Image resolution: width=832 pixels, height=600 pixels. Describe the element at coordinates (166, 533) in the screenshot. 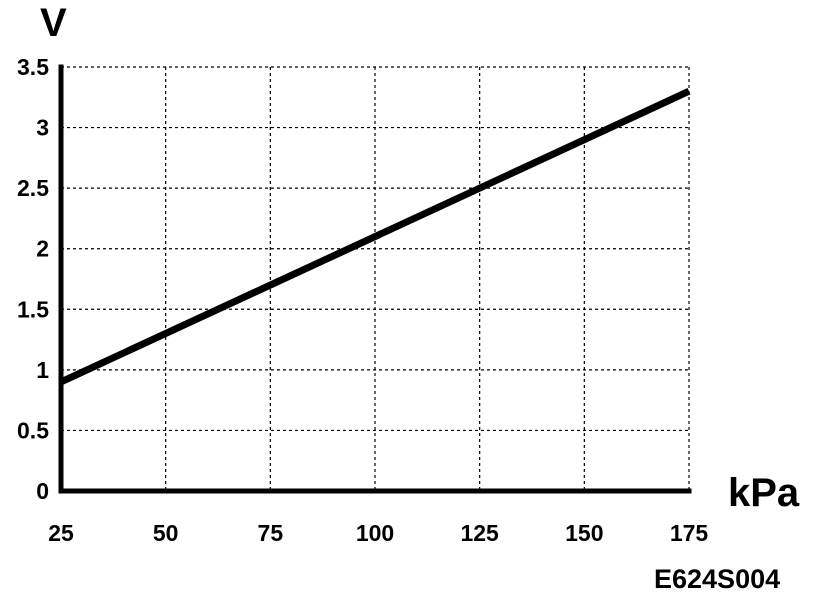

I see `x-tick-label-1: 50` at that location.